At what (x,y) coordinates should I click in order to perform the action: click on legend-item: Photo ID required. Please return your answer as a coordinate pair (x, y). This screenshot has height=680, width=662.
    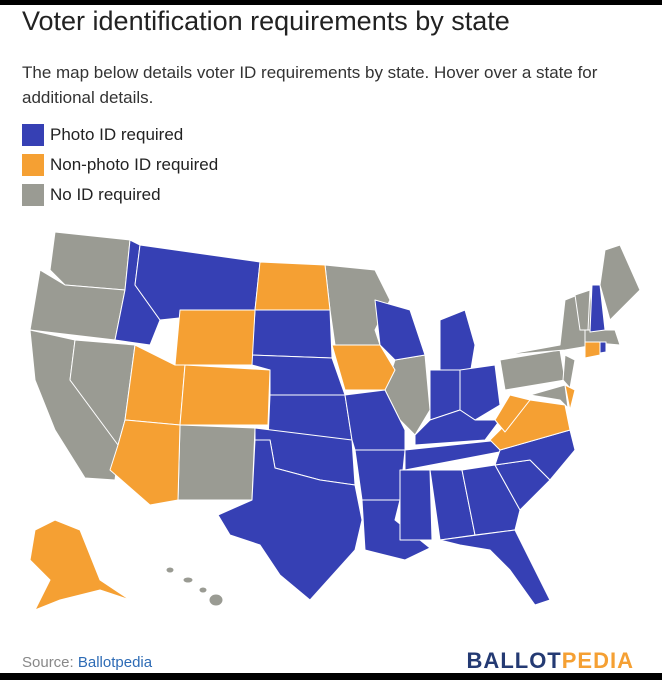
    Looking at the image, I should click on (102, 135).